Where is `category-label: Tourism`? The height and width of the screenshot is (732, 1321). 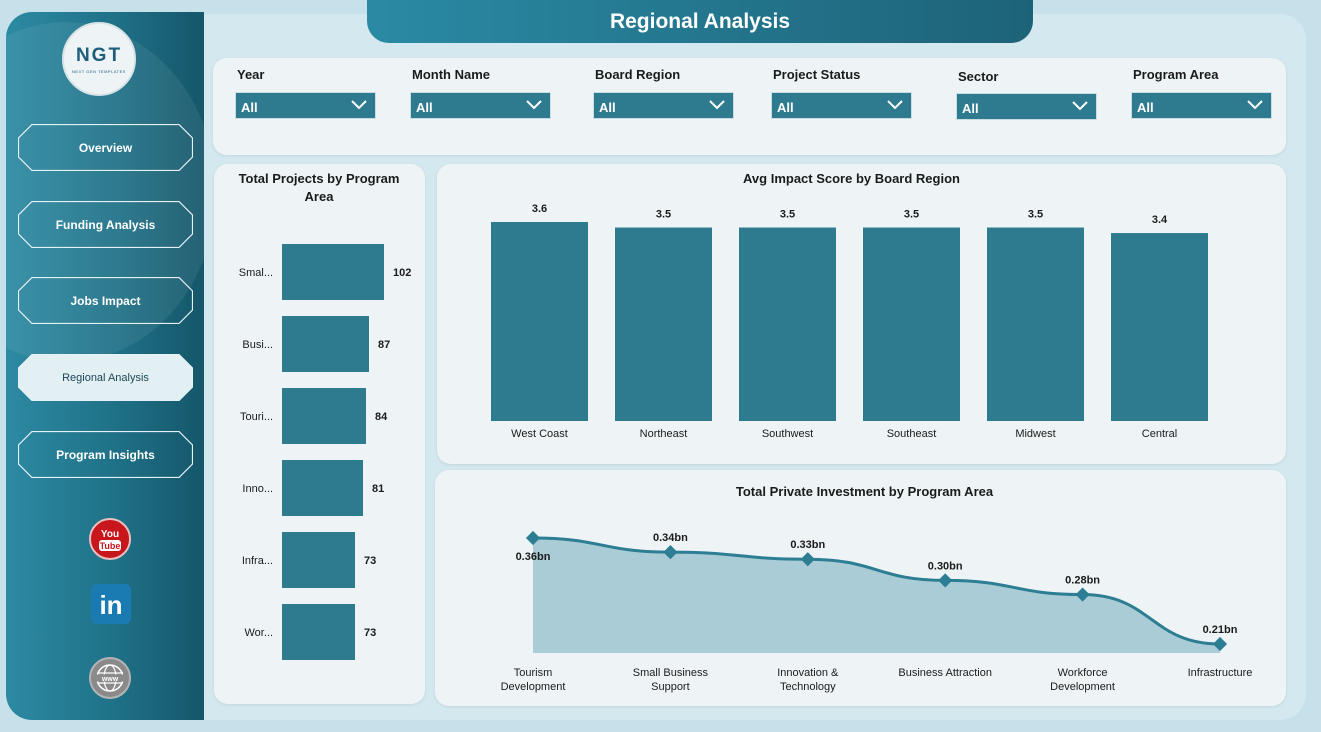
category-label: Tourism is located at coordinates (533, 673).